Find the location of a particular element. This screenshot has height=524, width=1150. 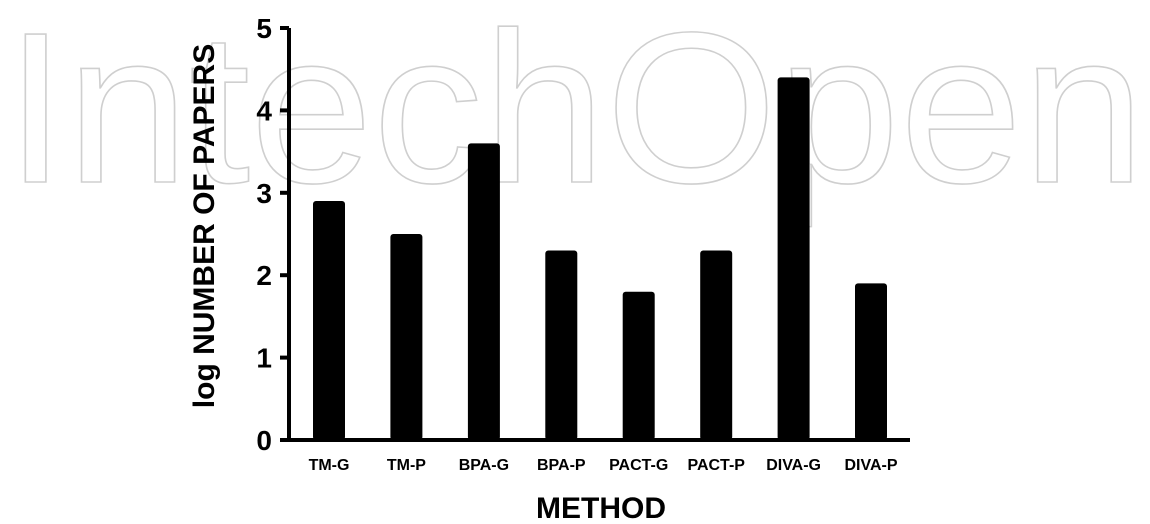

y-tick-label: 0 is located at coordinates (264, 440).